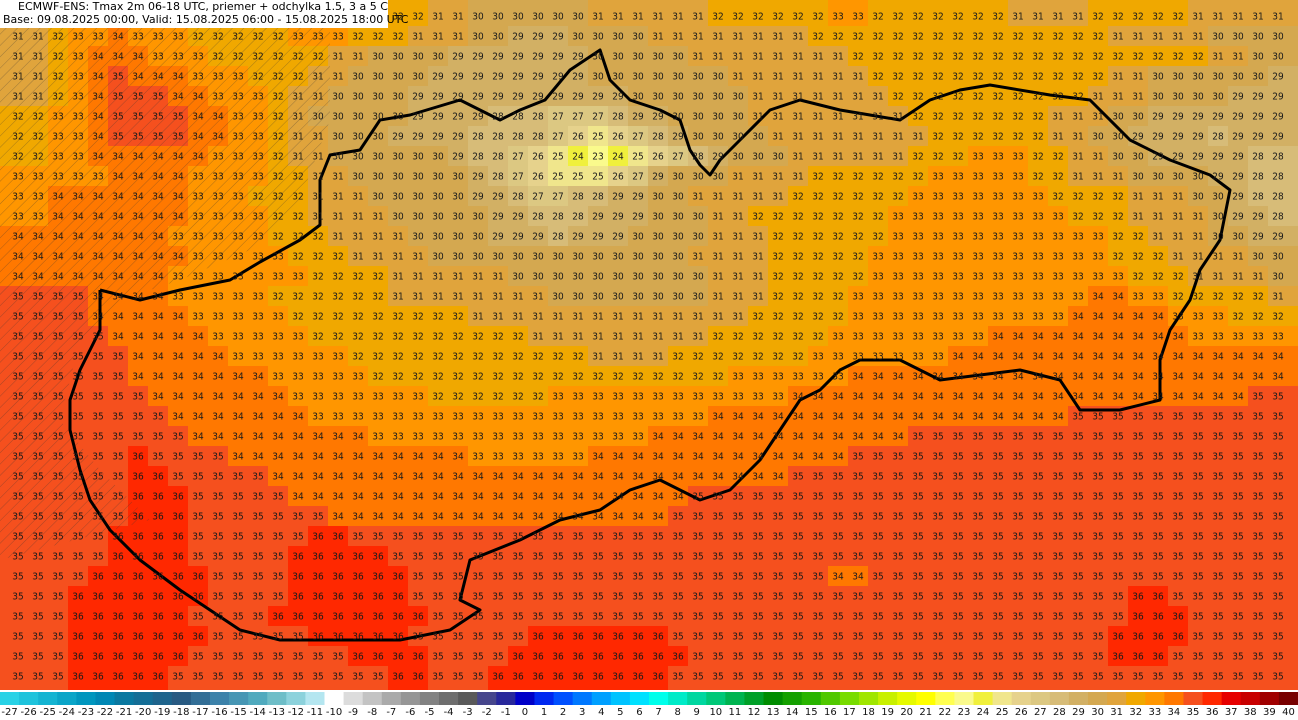 The height and width of the screenshot is (720, 1298). What do you see at coordinates (849, 712) in the screenshot?
I see `colorbar-label: 17` at bounding box center [849, 712].